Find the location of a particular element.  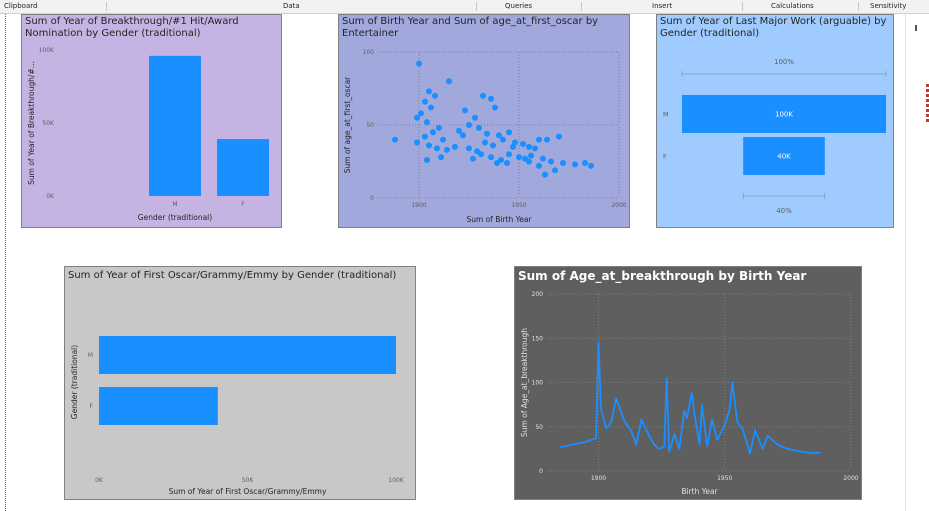

right-pane-collapsed is located at coordinates (917, 262).